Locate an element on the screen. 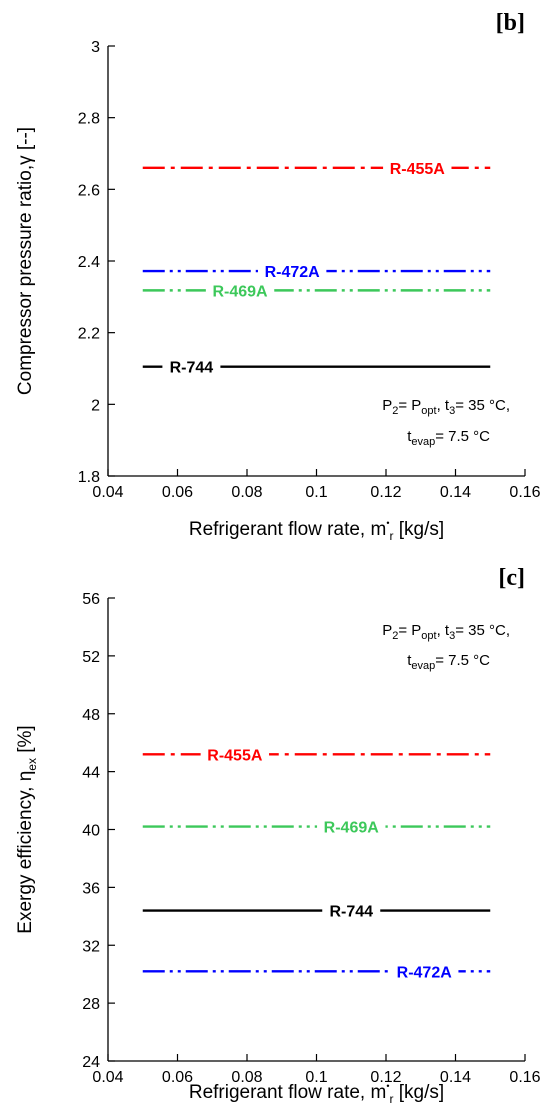 The image size is (550, 1108). y-tick-label: 2 is located at coordinates (95, 405).